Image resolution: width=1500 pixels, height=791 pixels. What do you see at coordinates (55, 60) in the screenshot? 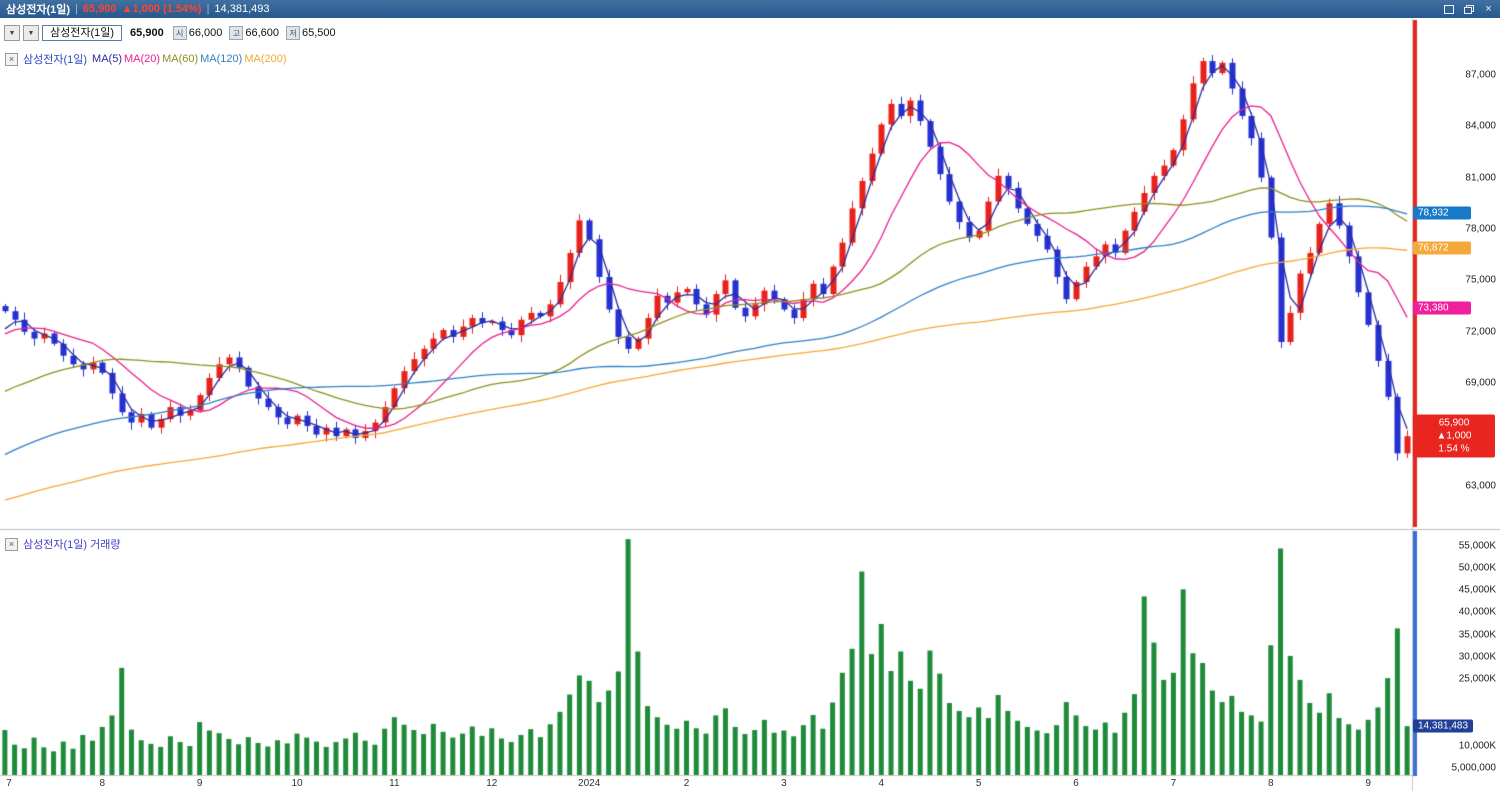
I see `price-legend-symbol: 삼성전자(1일)` at bounding box center [55, 60].